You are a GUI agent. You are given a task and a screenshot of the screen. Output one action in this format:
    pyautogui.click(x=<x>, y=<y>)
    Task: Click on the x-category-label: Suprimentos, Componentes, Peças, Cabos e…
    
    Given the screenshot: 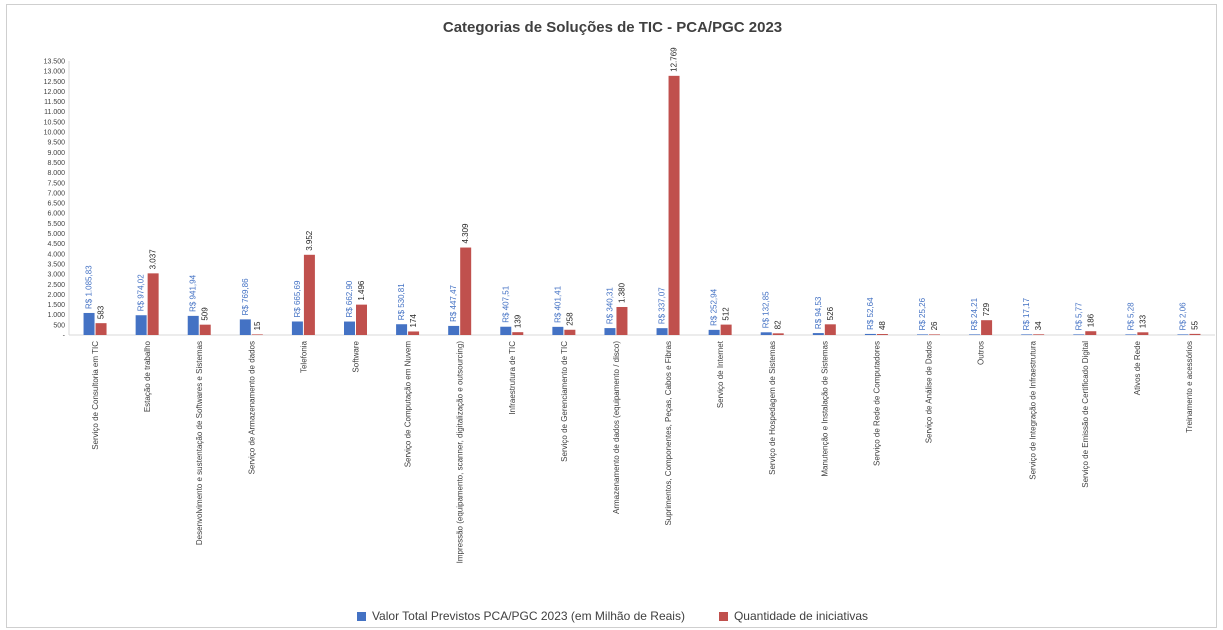 What is the action you would take?
    pyautogui.click(x=668, y=433)
    